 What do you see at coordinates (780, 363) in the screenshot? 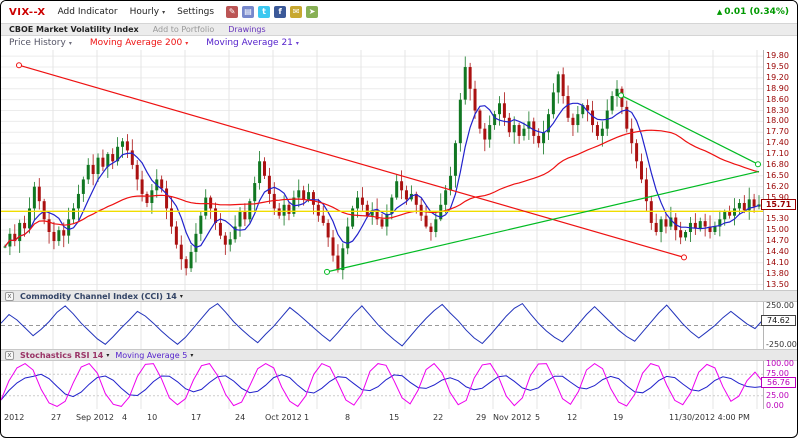
I see `stochastics-tick-label: 100.00` at bounding box center [780, 363].